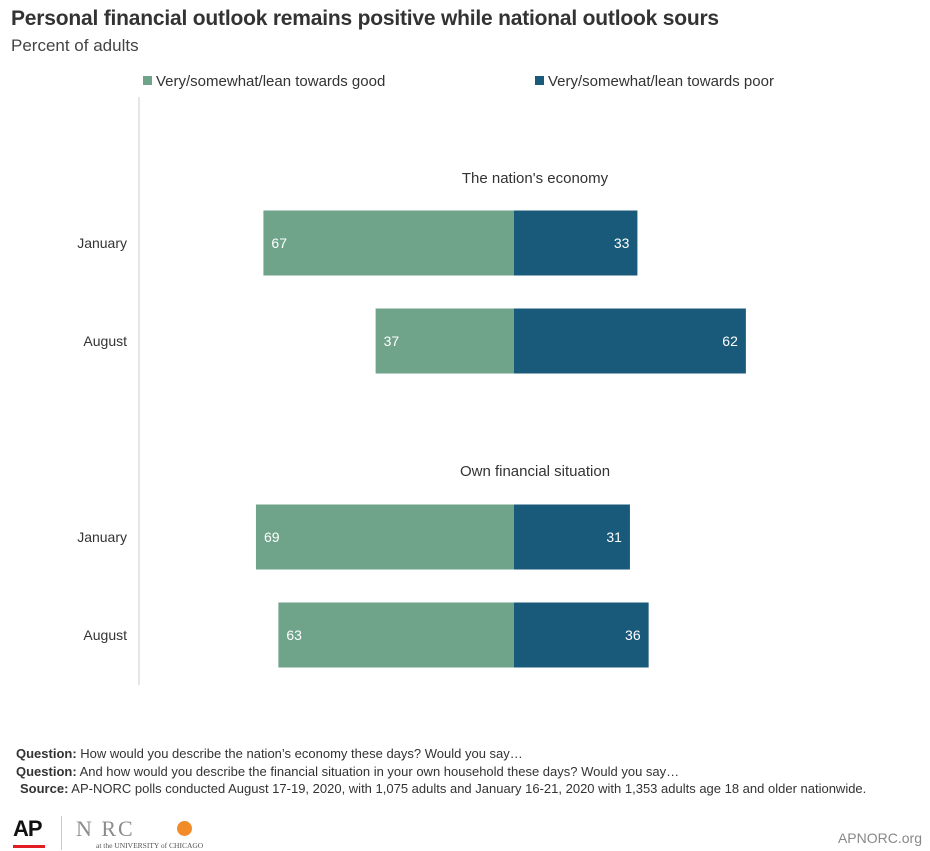 This screenshot has width=930, height=851. Describe the element at coordinates (184, 828) in the screenshot. I see `norc-orange-dot-icon` at that location.